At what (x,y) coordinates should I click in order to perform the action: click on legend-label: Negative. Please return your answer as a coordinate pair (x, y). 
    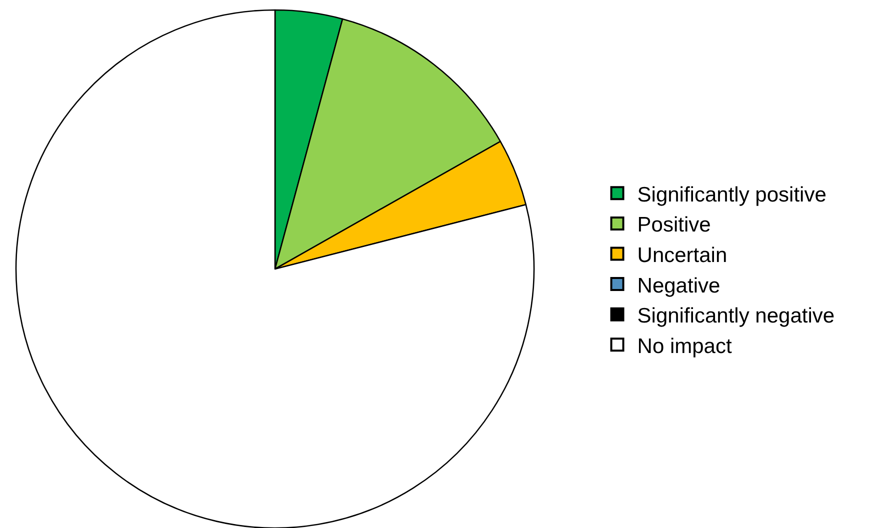
    Looking at the image, I should click on (678, 286).